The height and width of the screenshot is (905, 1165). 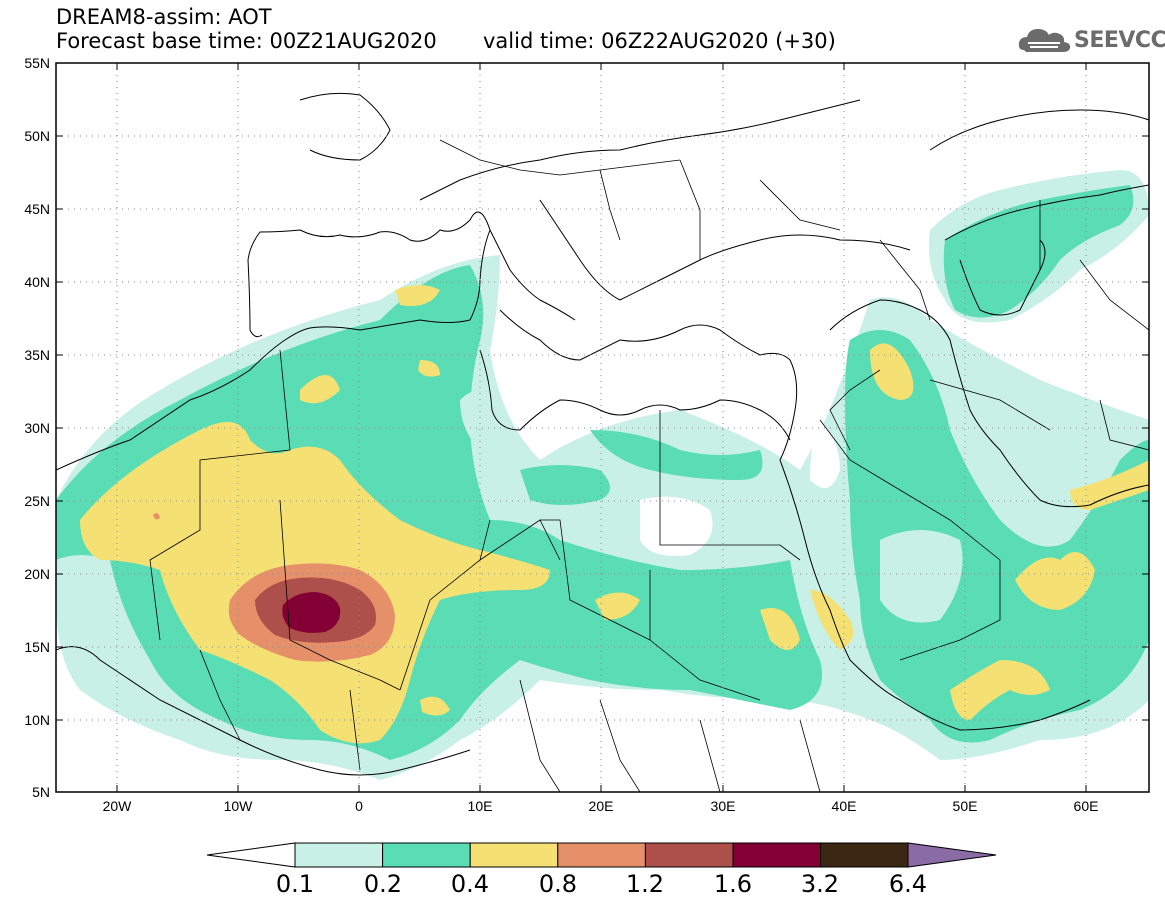 What do you see at coordinates (1119, 40) in the screenshot?
I see `logo-text: SEEVCCC` at bounding box center [1119, 40].